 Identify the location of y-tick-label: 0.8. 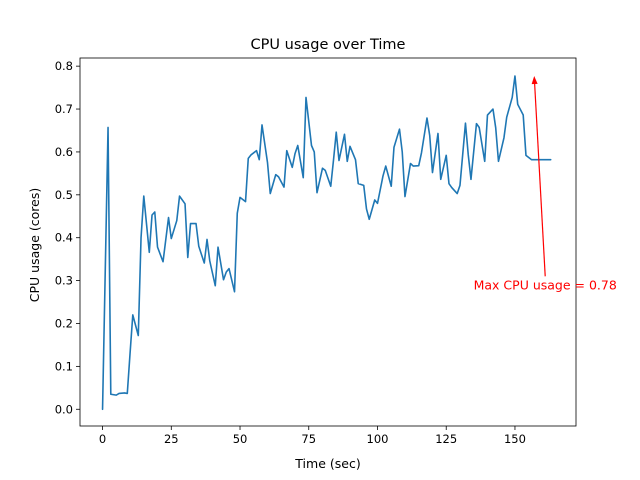
(64, 66).